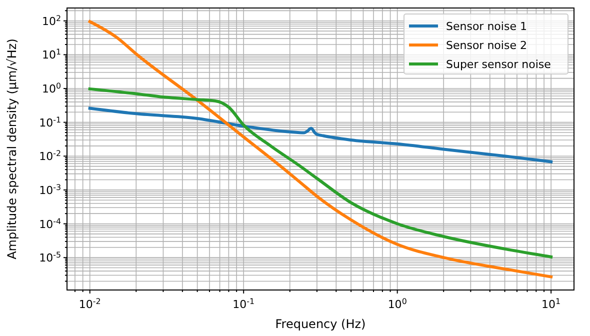 This screenshot has height=336, width=590. What do you see at coordinates (243, 303) in the screenshot?
I see `x-tick-label: 10$^{-1}$` at bounding box center [243, 303].